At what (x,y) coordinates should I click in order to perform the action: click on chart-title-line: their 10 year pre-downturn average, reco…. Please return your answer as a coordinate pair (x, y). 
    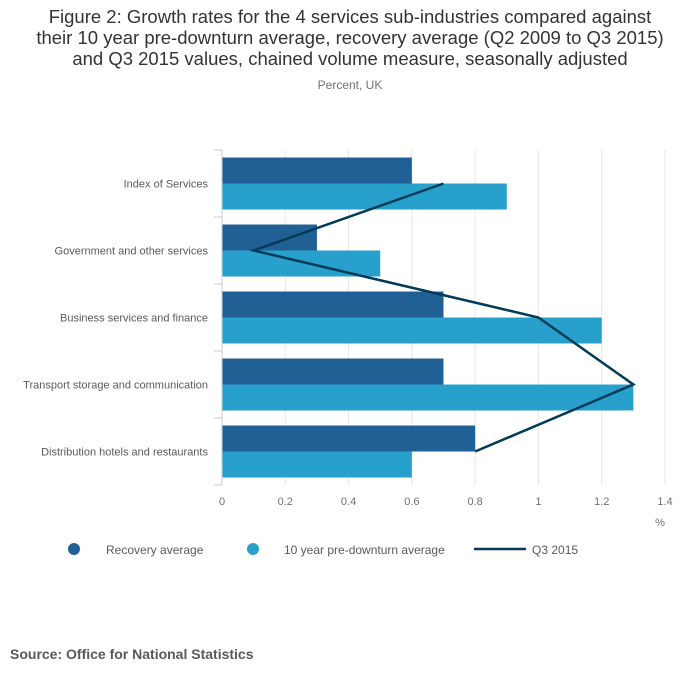
    Looking at the image, I should click on (350, 37).